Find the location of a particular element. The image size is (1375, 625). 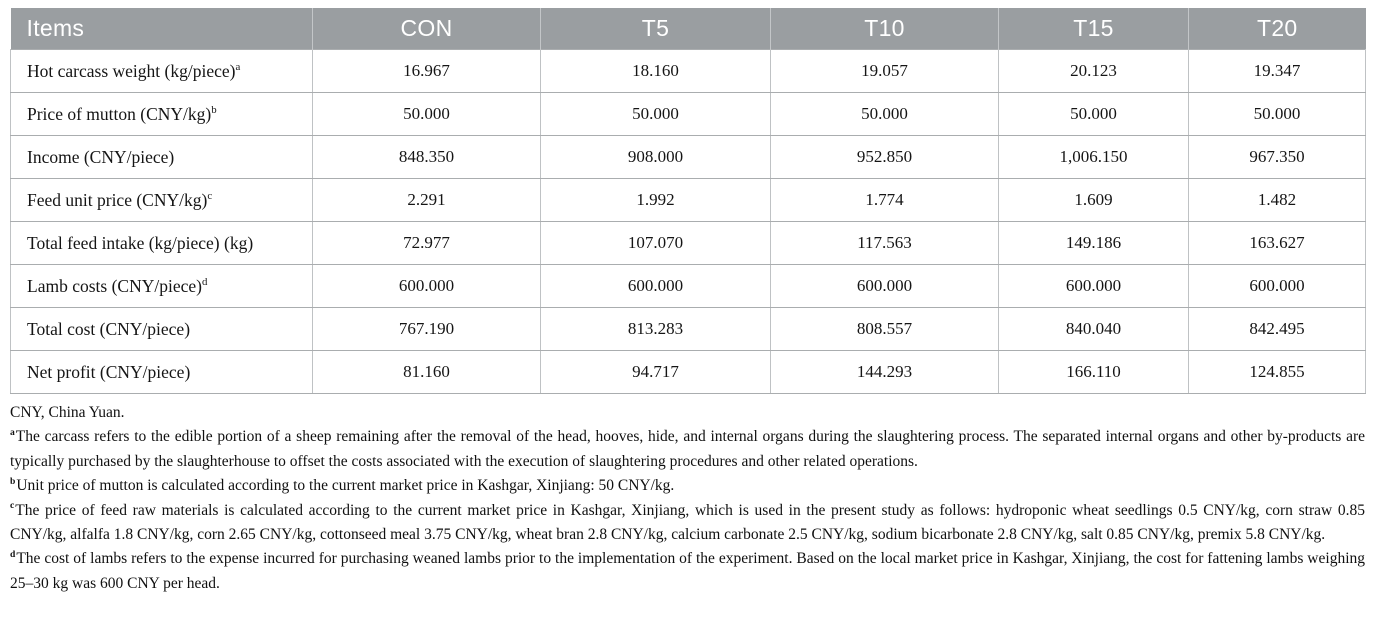

cell-value: 1.774 is located at coordinates (884, 200).